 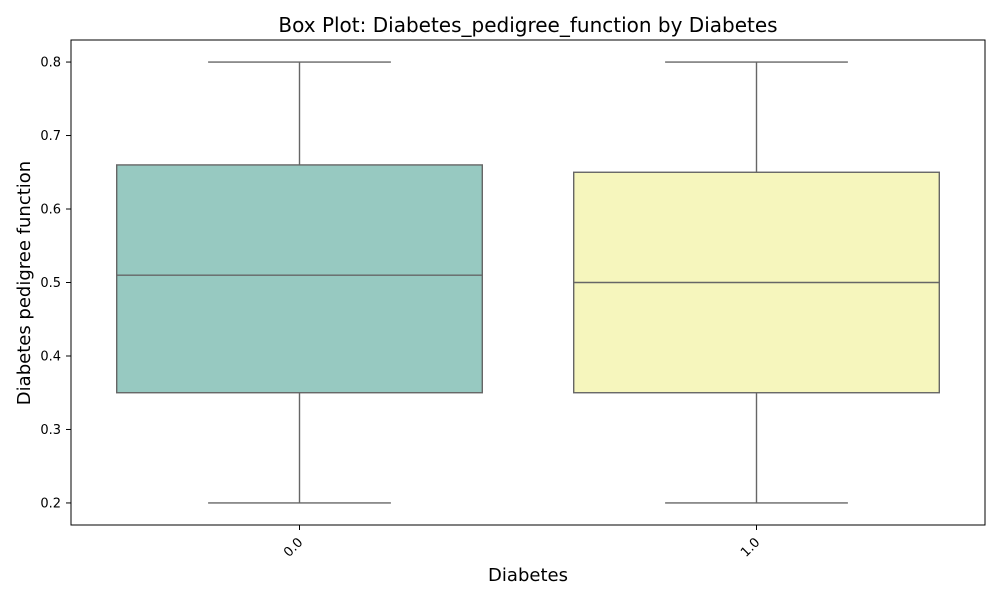 I want to click on y-tick-label-2: 0.4, so click(x=50, y=356).